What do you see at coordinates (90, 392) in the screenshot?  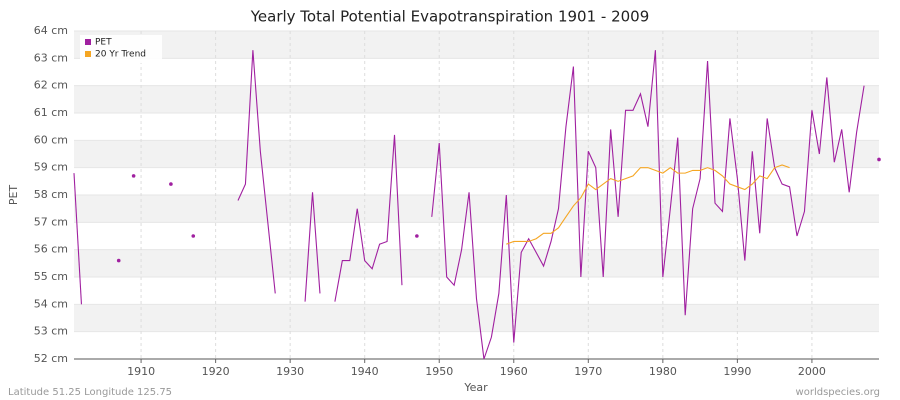 I see `footer-left: Latitude 51.25 Longitude 125.75` at bounding box center [90, 392].